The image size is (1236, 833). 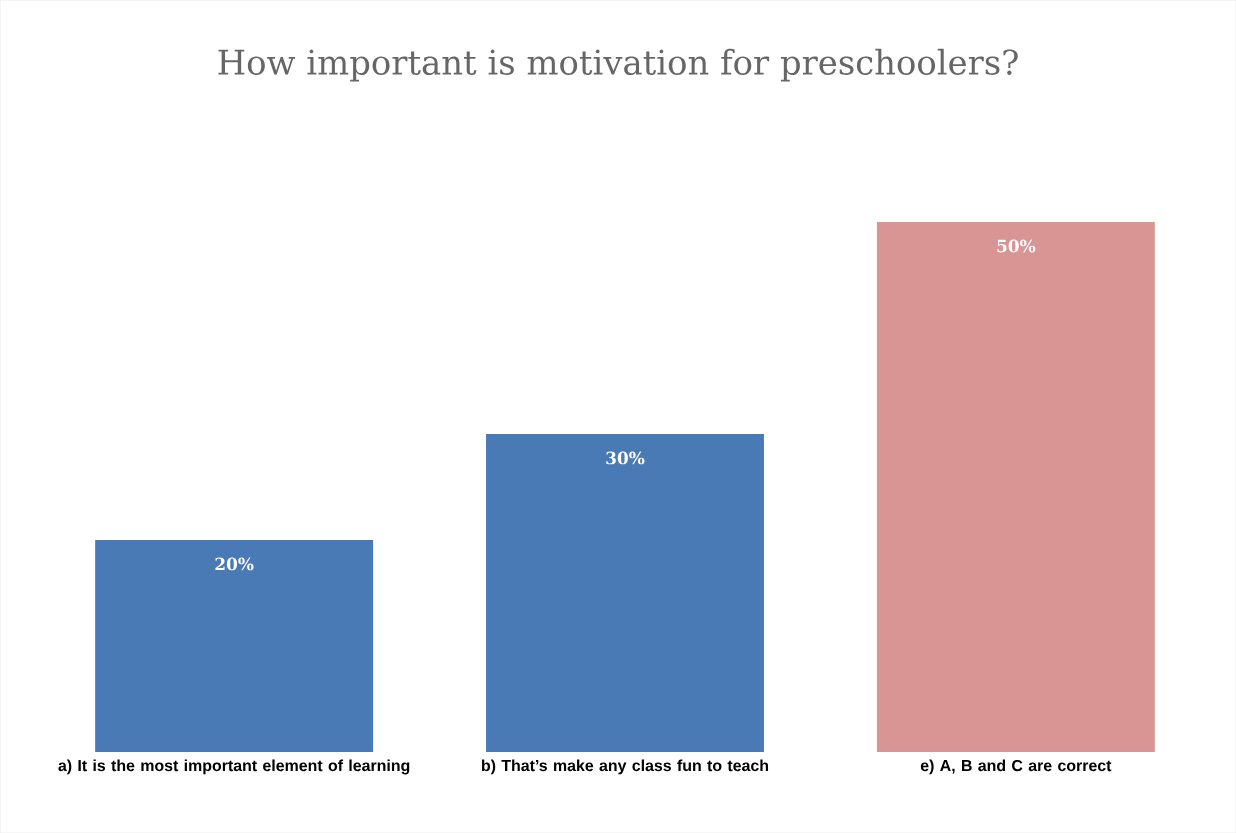 What do you see at coordinates (234, 767) in the screenshot?
I see `x-tick-label: a) It is the most important element of learning` at bounding box center [234, 767].